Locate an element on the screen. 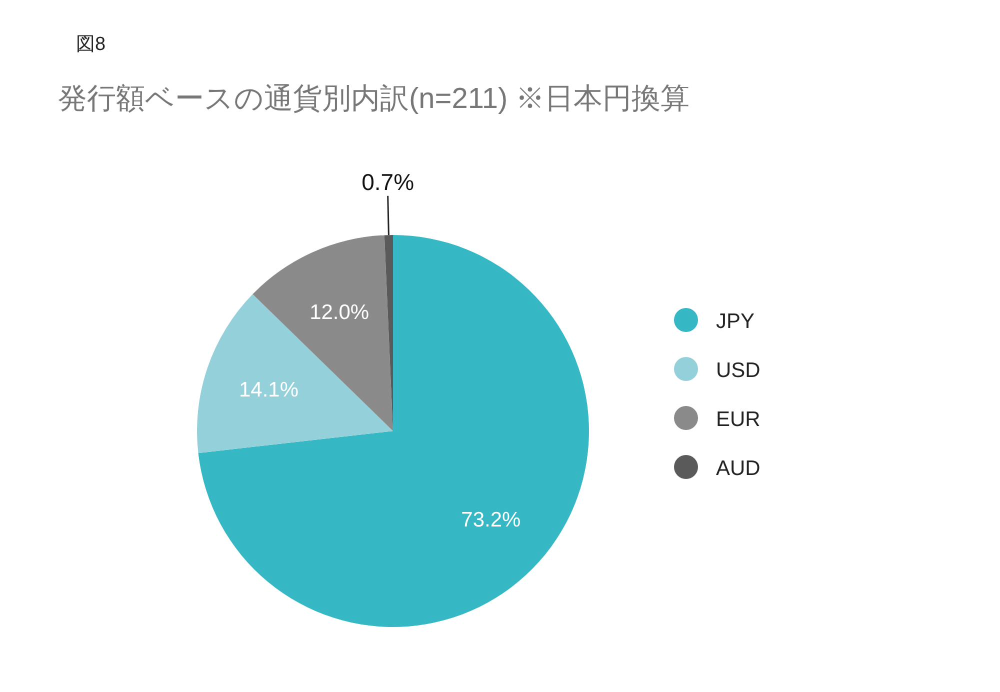 Image resolution: width=1000 pixels, height=692 pixels. title: 発行額ベースの通貨別内訳(n=211) ※日本円換算 is located at coordinates (374, 99).